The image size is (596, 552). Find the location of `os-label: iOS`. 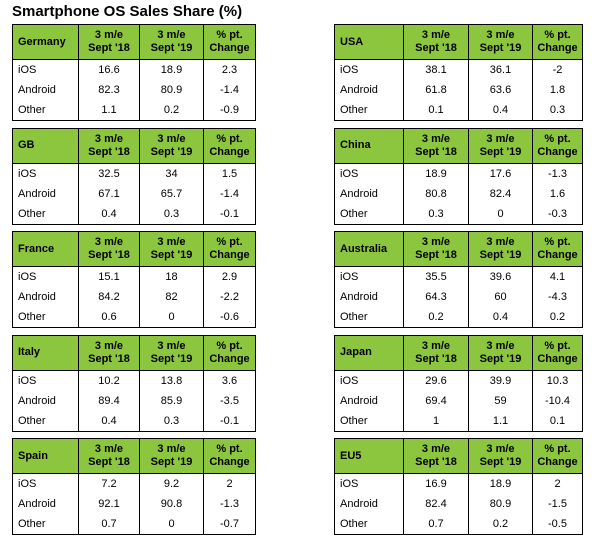

os-label: iOS is located at coordinates (45, 173).